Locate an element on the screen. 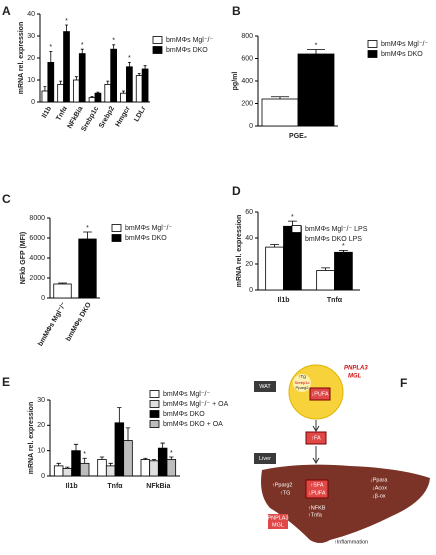 This screenshot has height=555, width=436. x-tick-label: bmMΦs Mgl⁻/⁻ is located at coordinates (52, 324).